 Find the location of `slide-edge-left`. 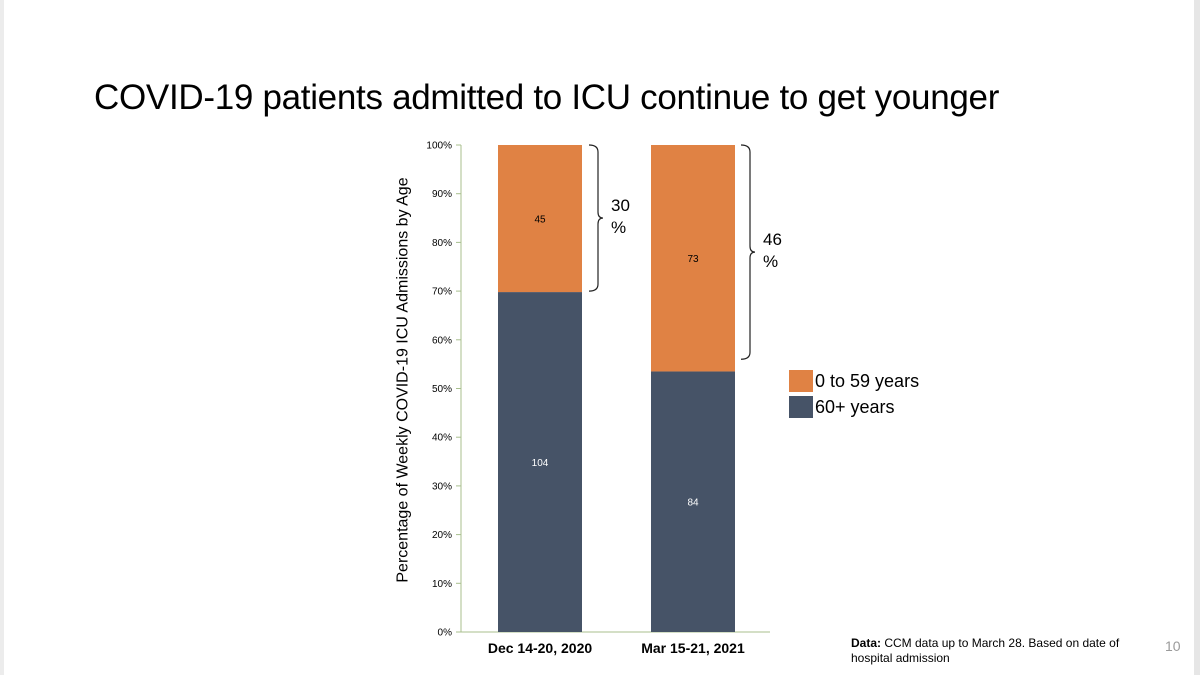

slide-edge-left is located at coordinates (2, 337).